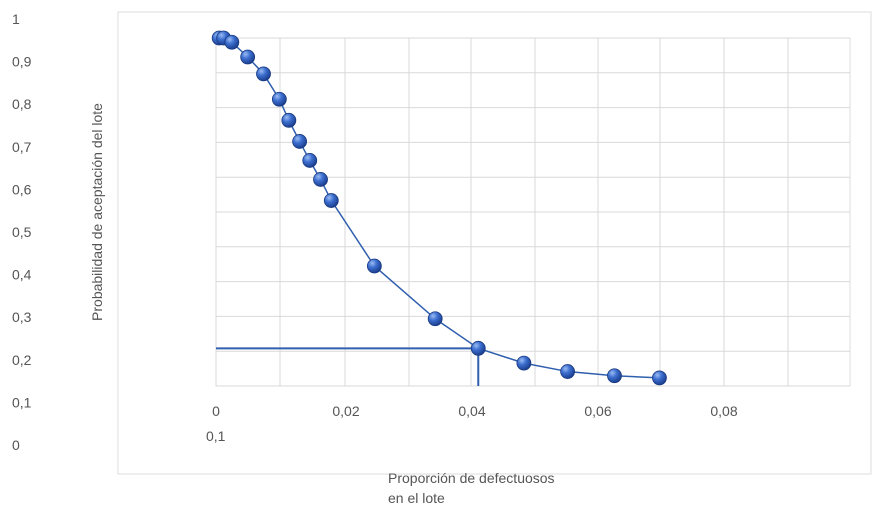  Describe the element at coordinates (16, 19) in the screenshot. I see `y-tick-label: 1` at that location.